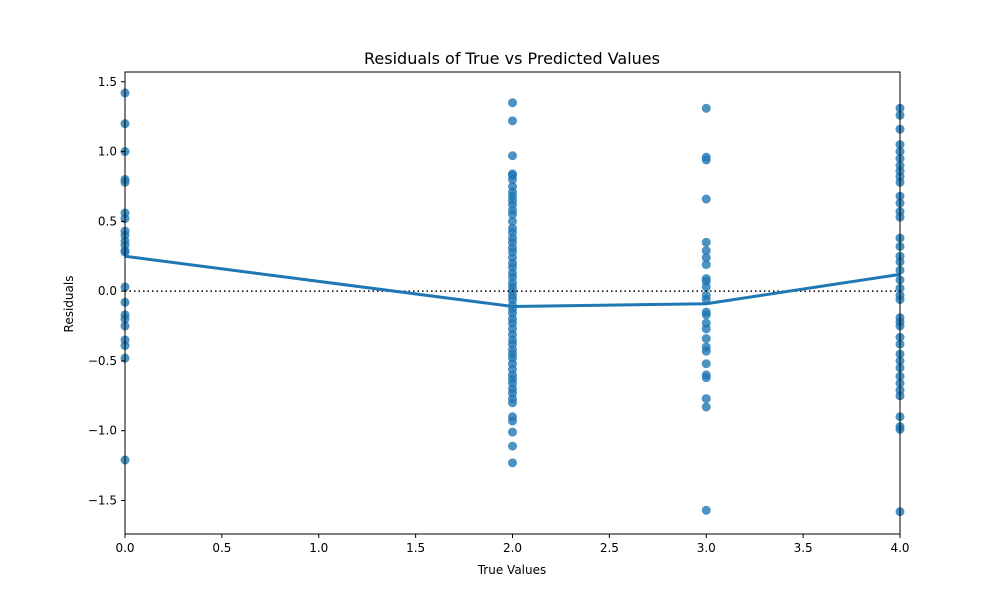  What do you see at coordinates (107, 152) in the screenshot?
I see `y-tick-label: 1.0` at bounding box center [107, 152].